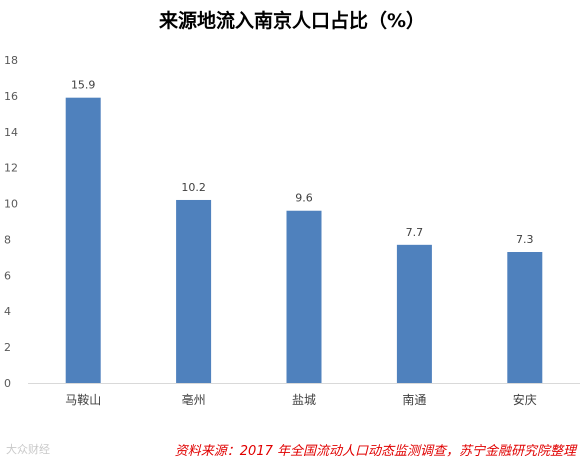 Image resolution: width=584 pixels, height=462 pixels. What do you see at coordinates (304, 400) in the screenshot?
I see `x-tick-label: 盐城` at bounding box center [304, 400].